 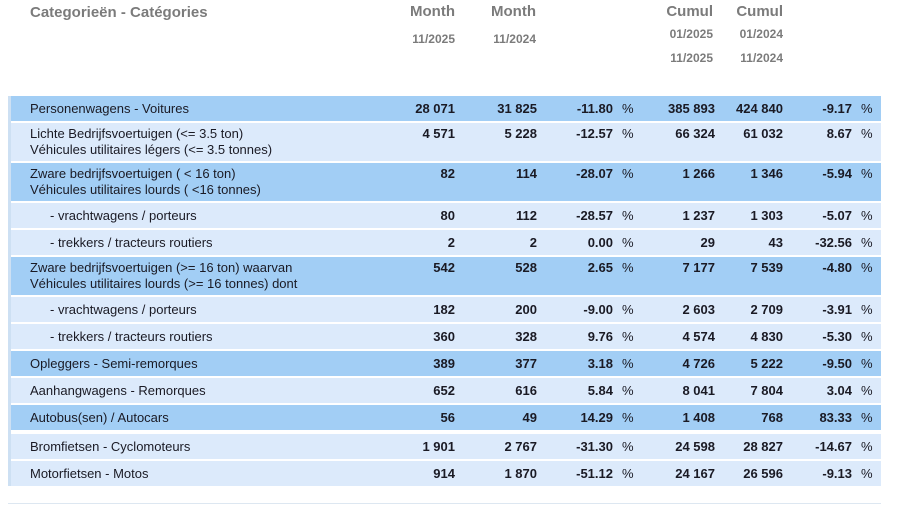 I want to click on cumul-change-value: -14.67, so click(x=833, y=446).